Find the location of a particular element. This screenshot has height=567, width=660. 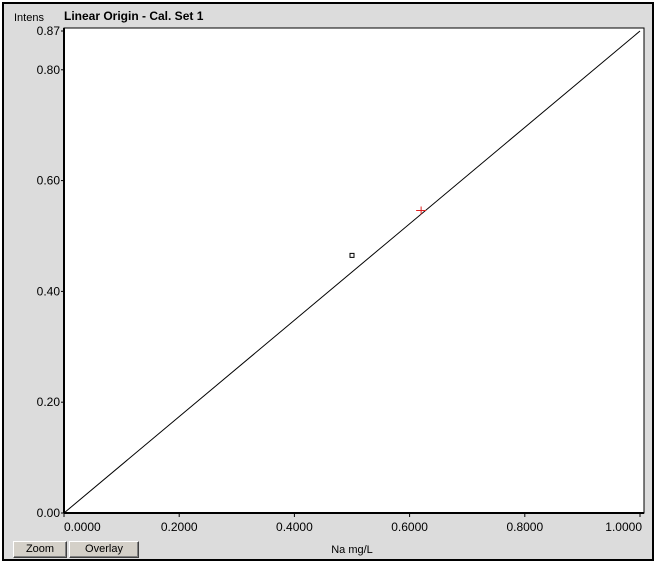

standard-point-square is located at coordinates (352, 255).